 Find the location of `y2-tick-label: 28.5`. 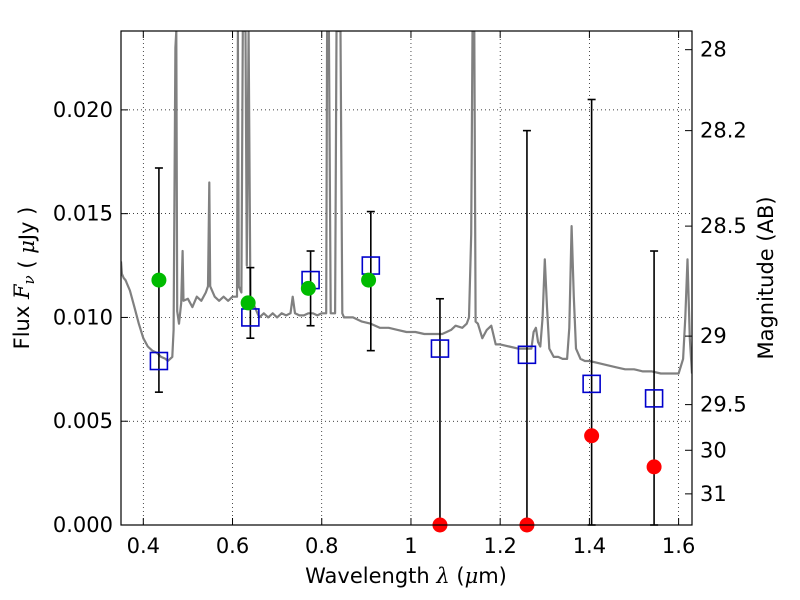

y2-tick-label: 28.5 is located at coordinates (723, 226).